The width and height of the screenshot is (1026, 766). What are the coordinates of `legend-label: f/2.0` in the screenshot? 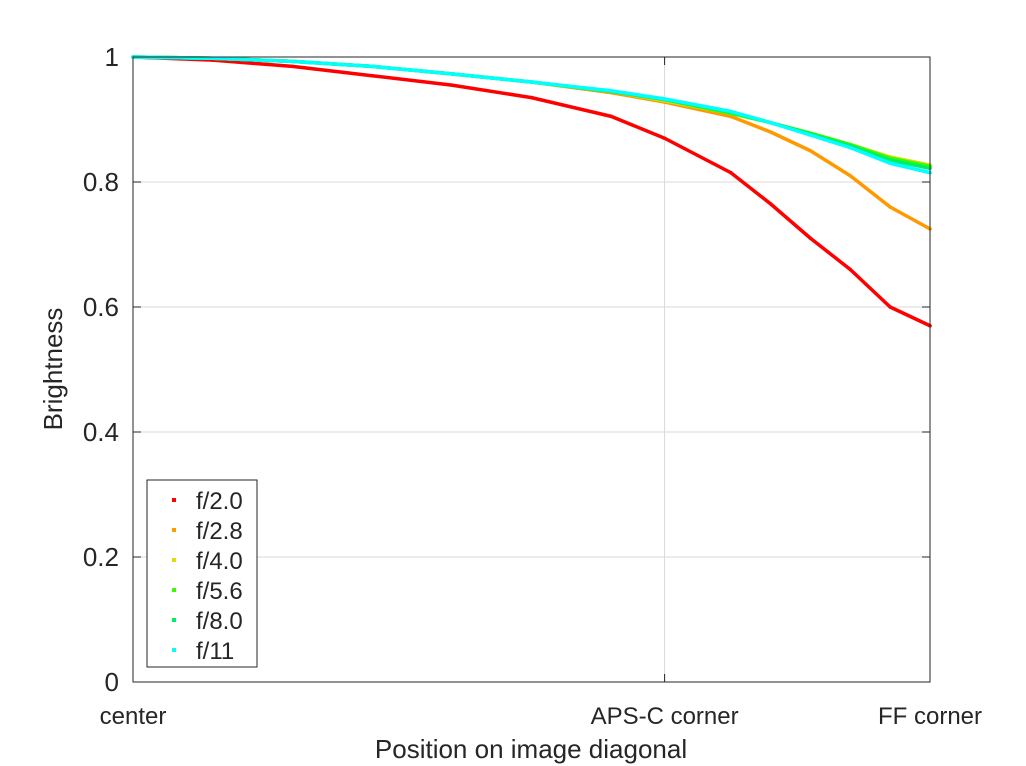 It's located at (219, 501).